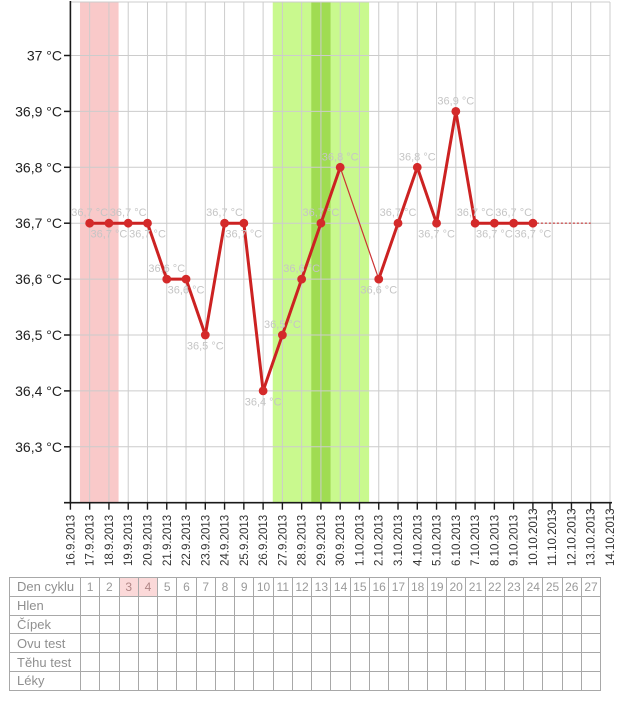 This screenshot has height=720, width=620. Describe the element at coordinates (552, 587) in the screenshot. I see `day-number-cell: 25` at that location.